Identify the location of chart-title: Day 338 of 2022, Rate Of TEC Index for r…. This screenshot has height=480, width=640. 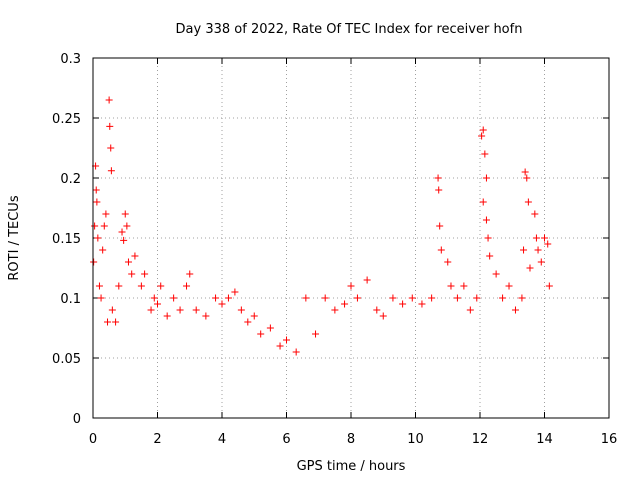
(349, 29).